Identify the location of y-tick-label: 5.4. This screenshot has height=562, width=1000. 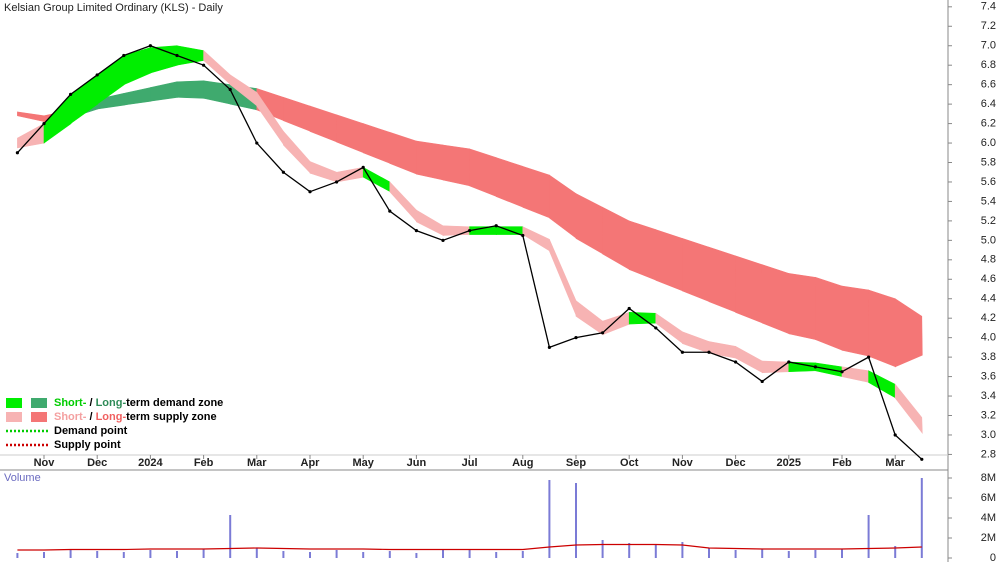
(988, 201).